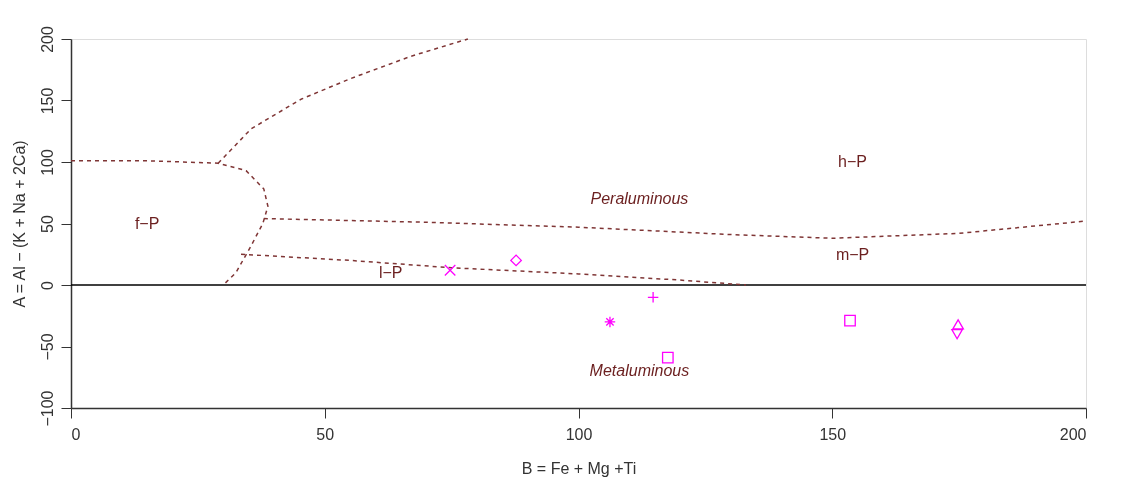  I want to click on annotation: f−P, so click(147, 223).